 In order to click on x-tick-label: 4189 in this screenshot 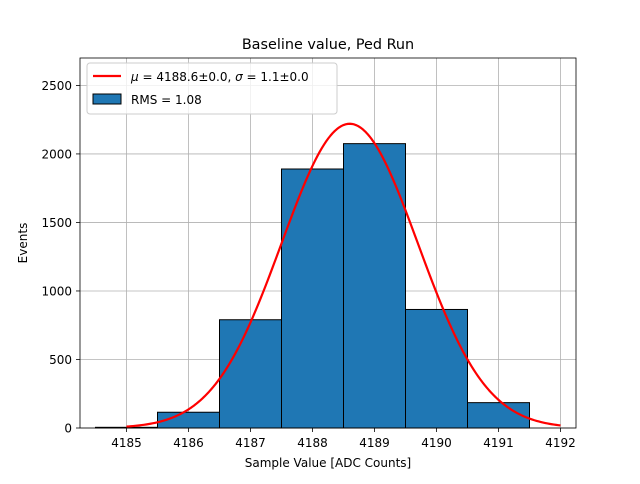, I will do `click(374, 443)`.